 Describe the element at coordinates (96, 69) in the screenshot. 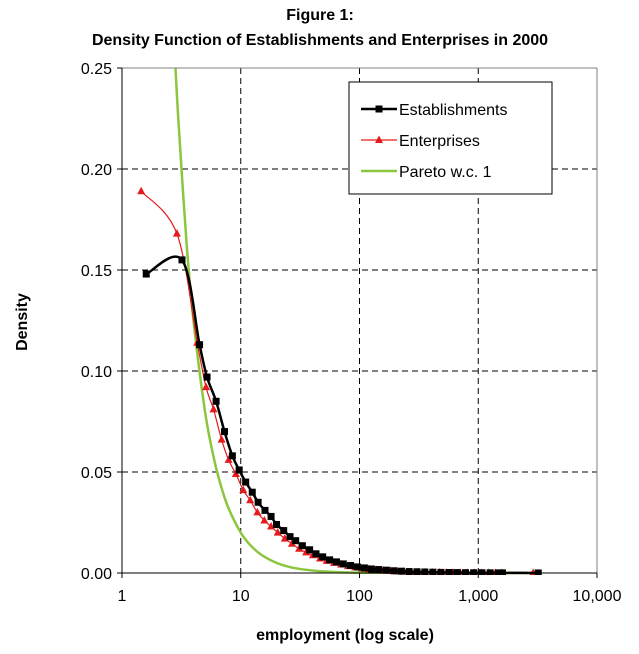

I see `y-tick-label: 0.25` at that location.